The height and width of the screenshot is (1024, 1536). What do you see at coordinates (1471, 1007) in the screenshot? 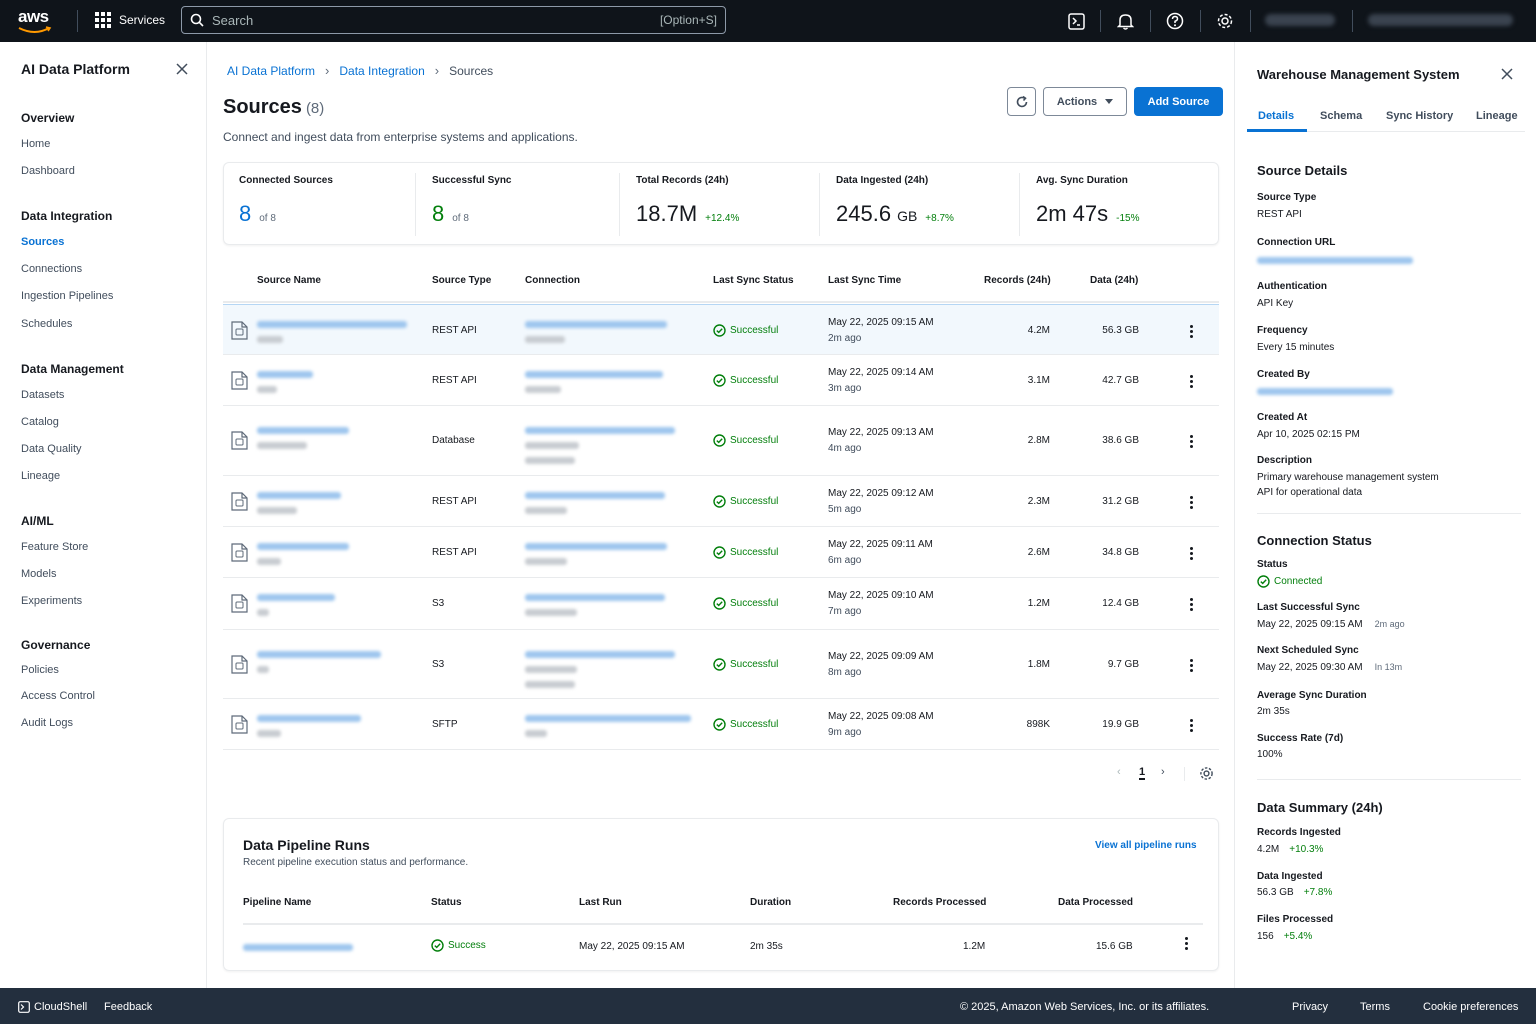
I see `cookie-preferences-link: Cookie preferences` at bounding box center [1471, 1007].